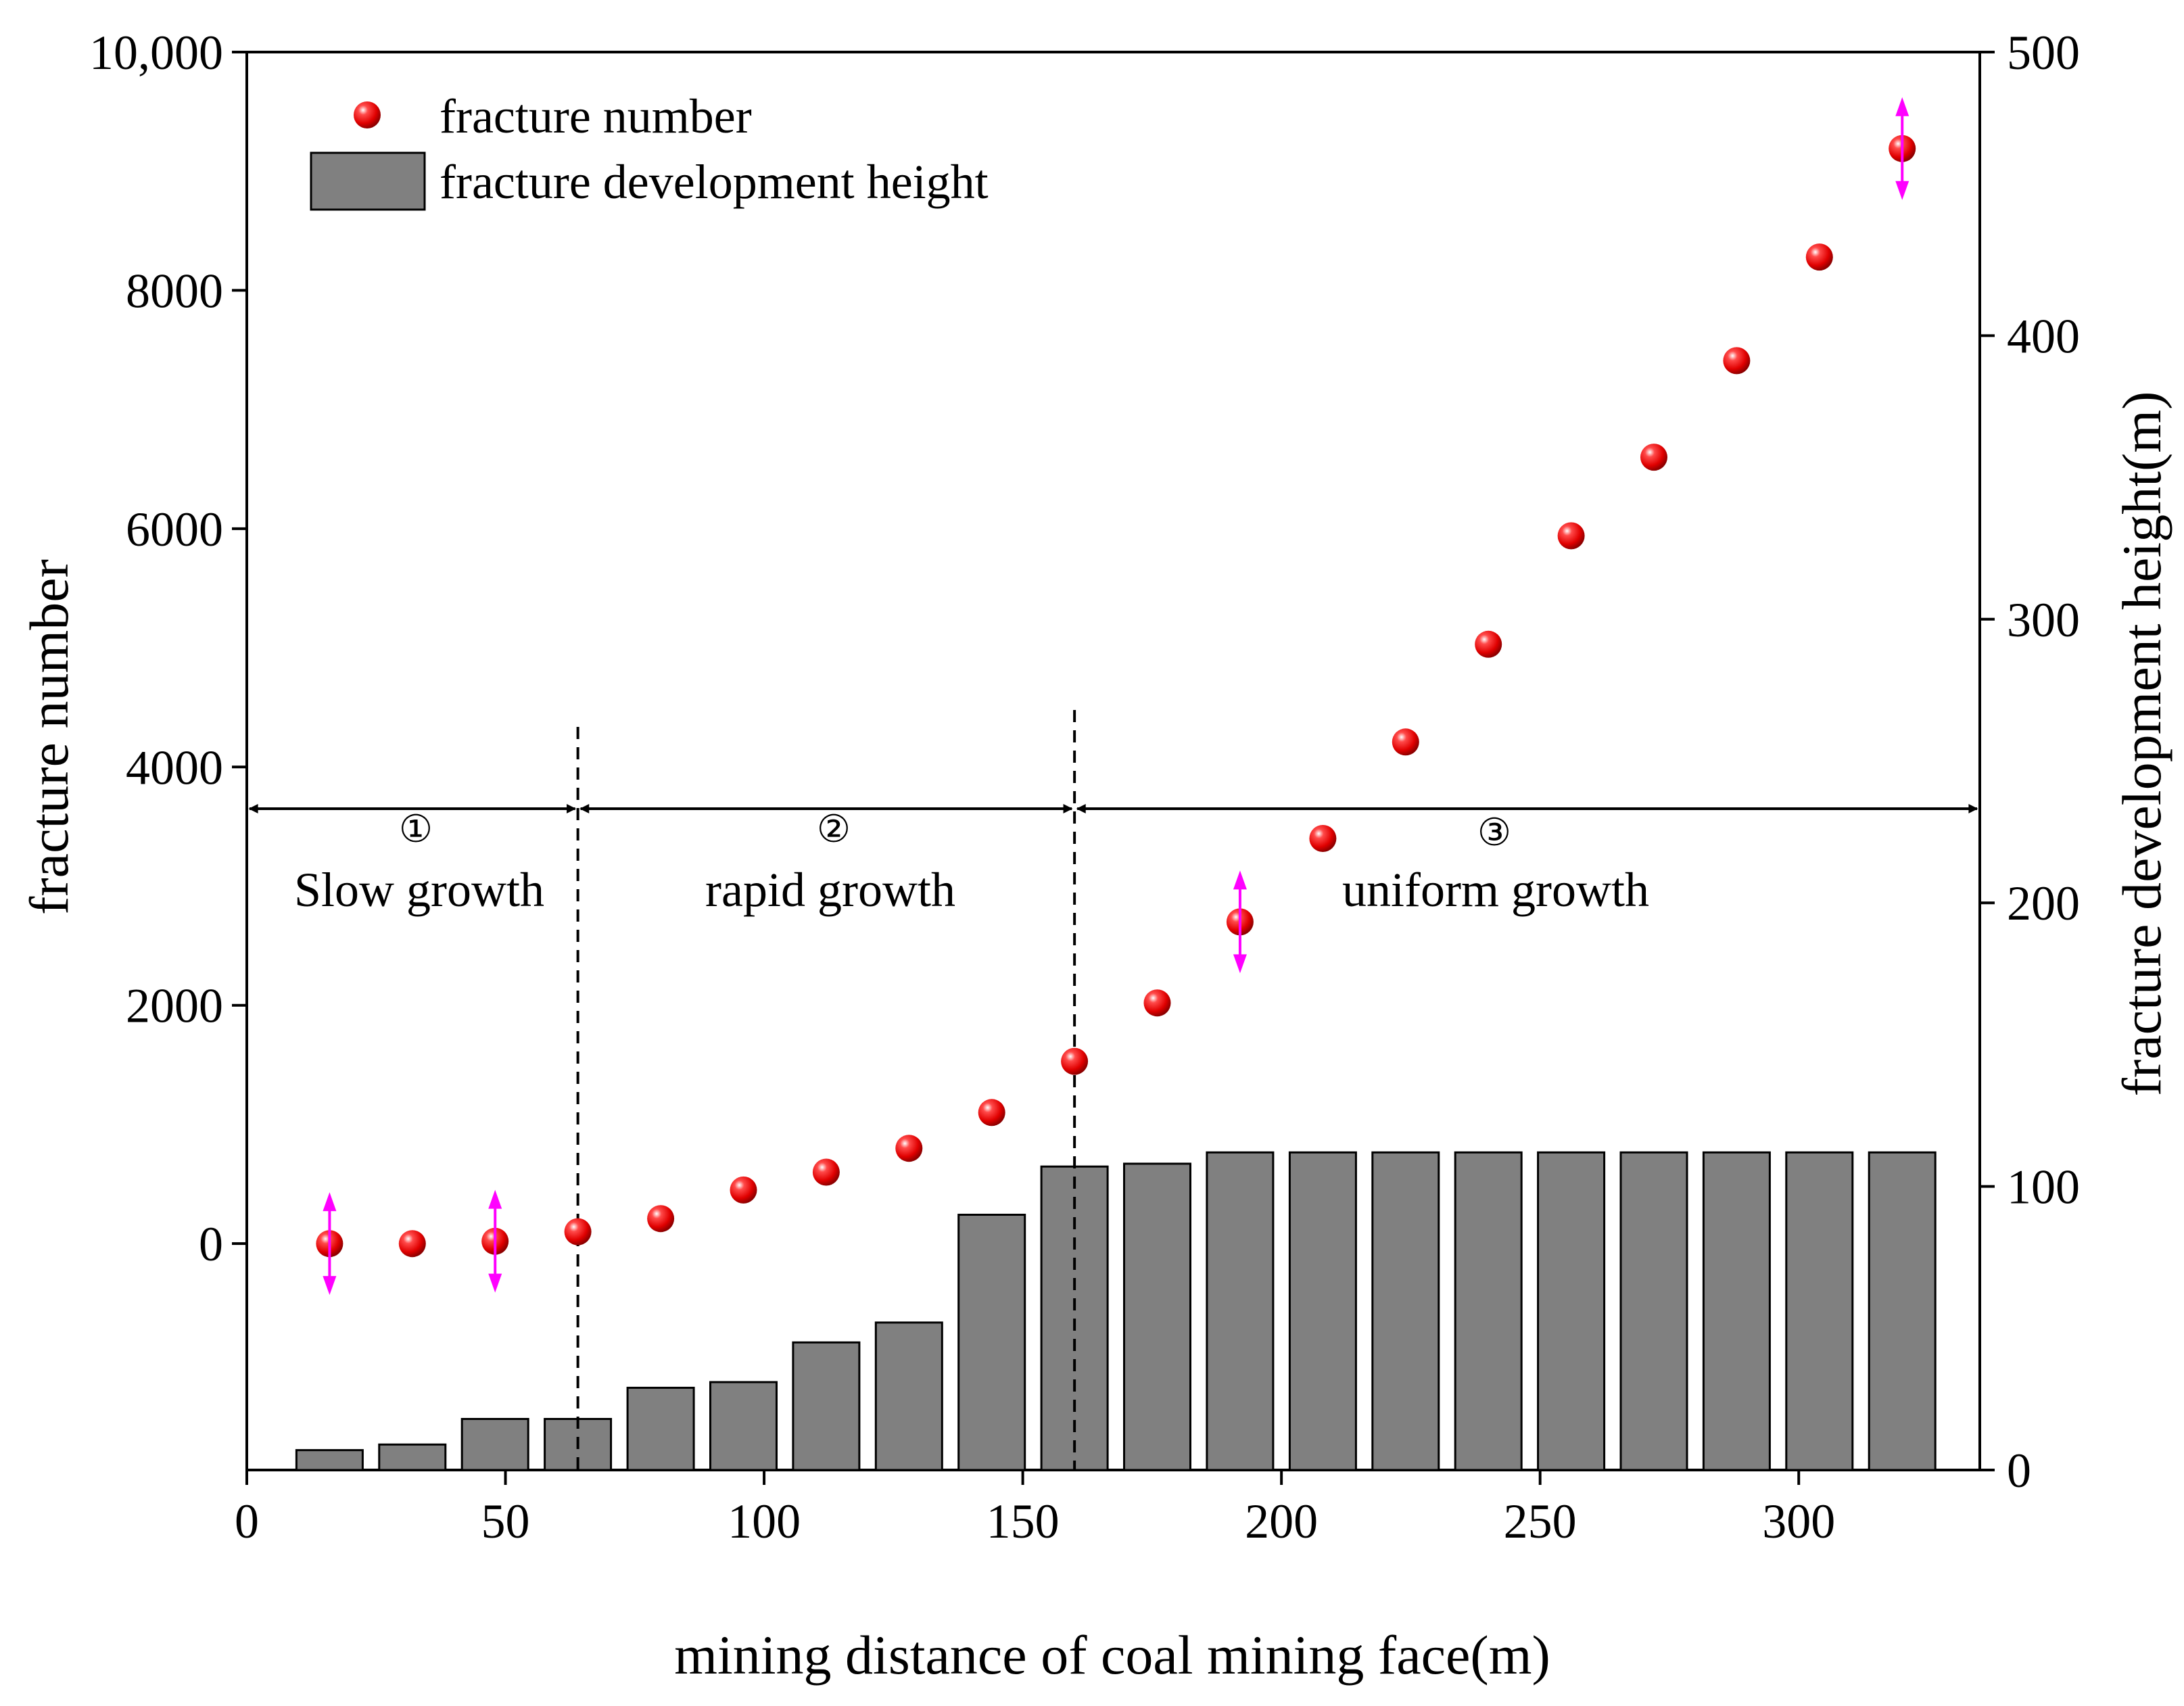 This screenshot has height=1706, width=2184. I want to click on phase-1-label: Slow growth, so click(419, 890).